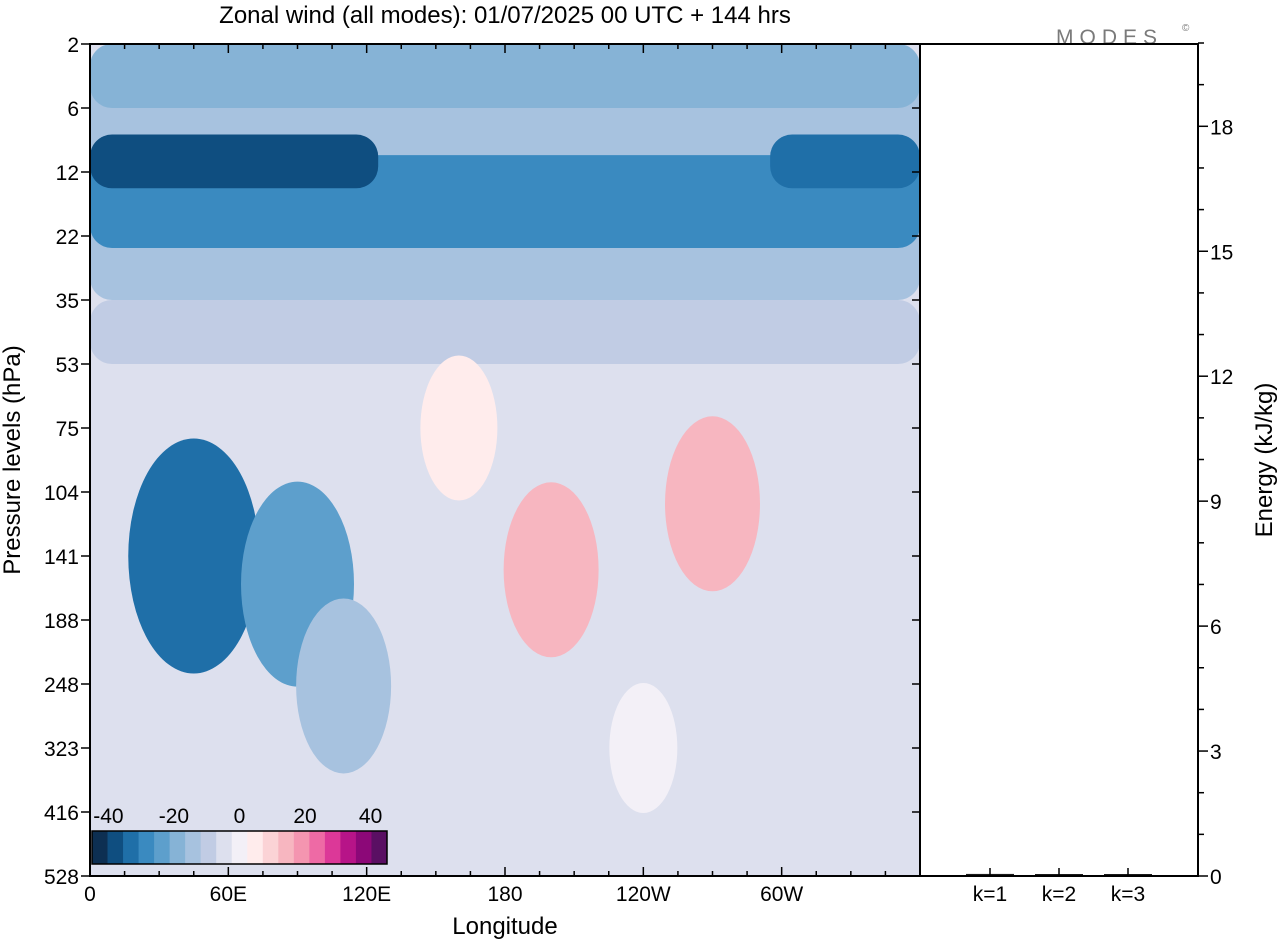 The width and height of the screenshot is (1280, 947). I want to click on energy-tick-label: 0, so click(1216, 877).